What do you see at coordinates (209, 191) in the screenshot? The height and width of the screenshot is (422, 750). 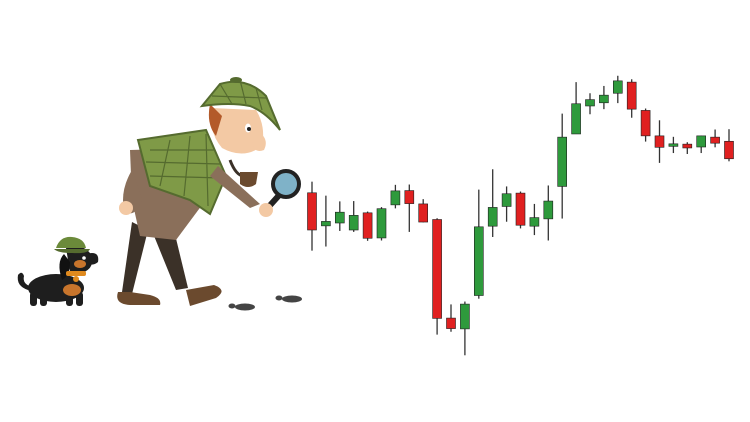 I see `detective-with-magnifying-glass-icon` at bounding box center [209, 191].